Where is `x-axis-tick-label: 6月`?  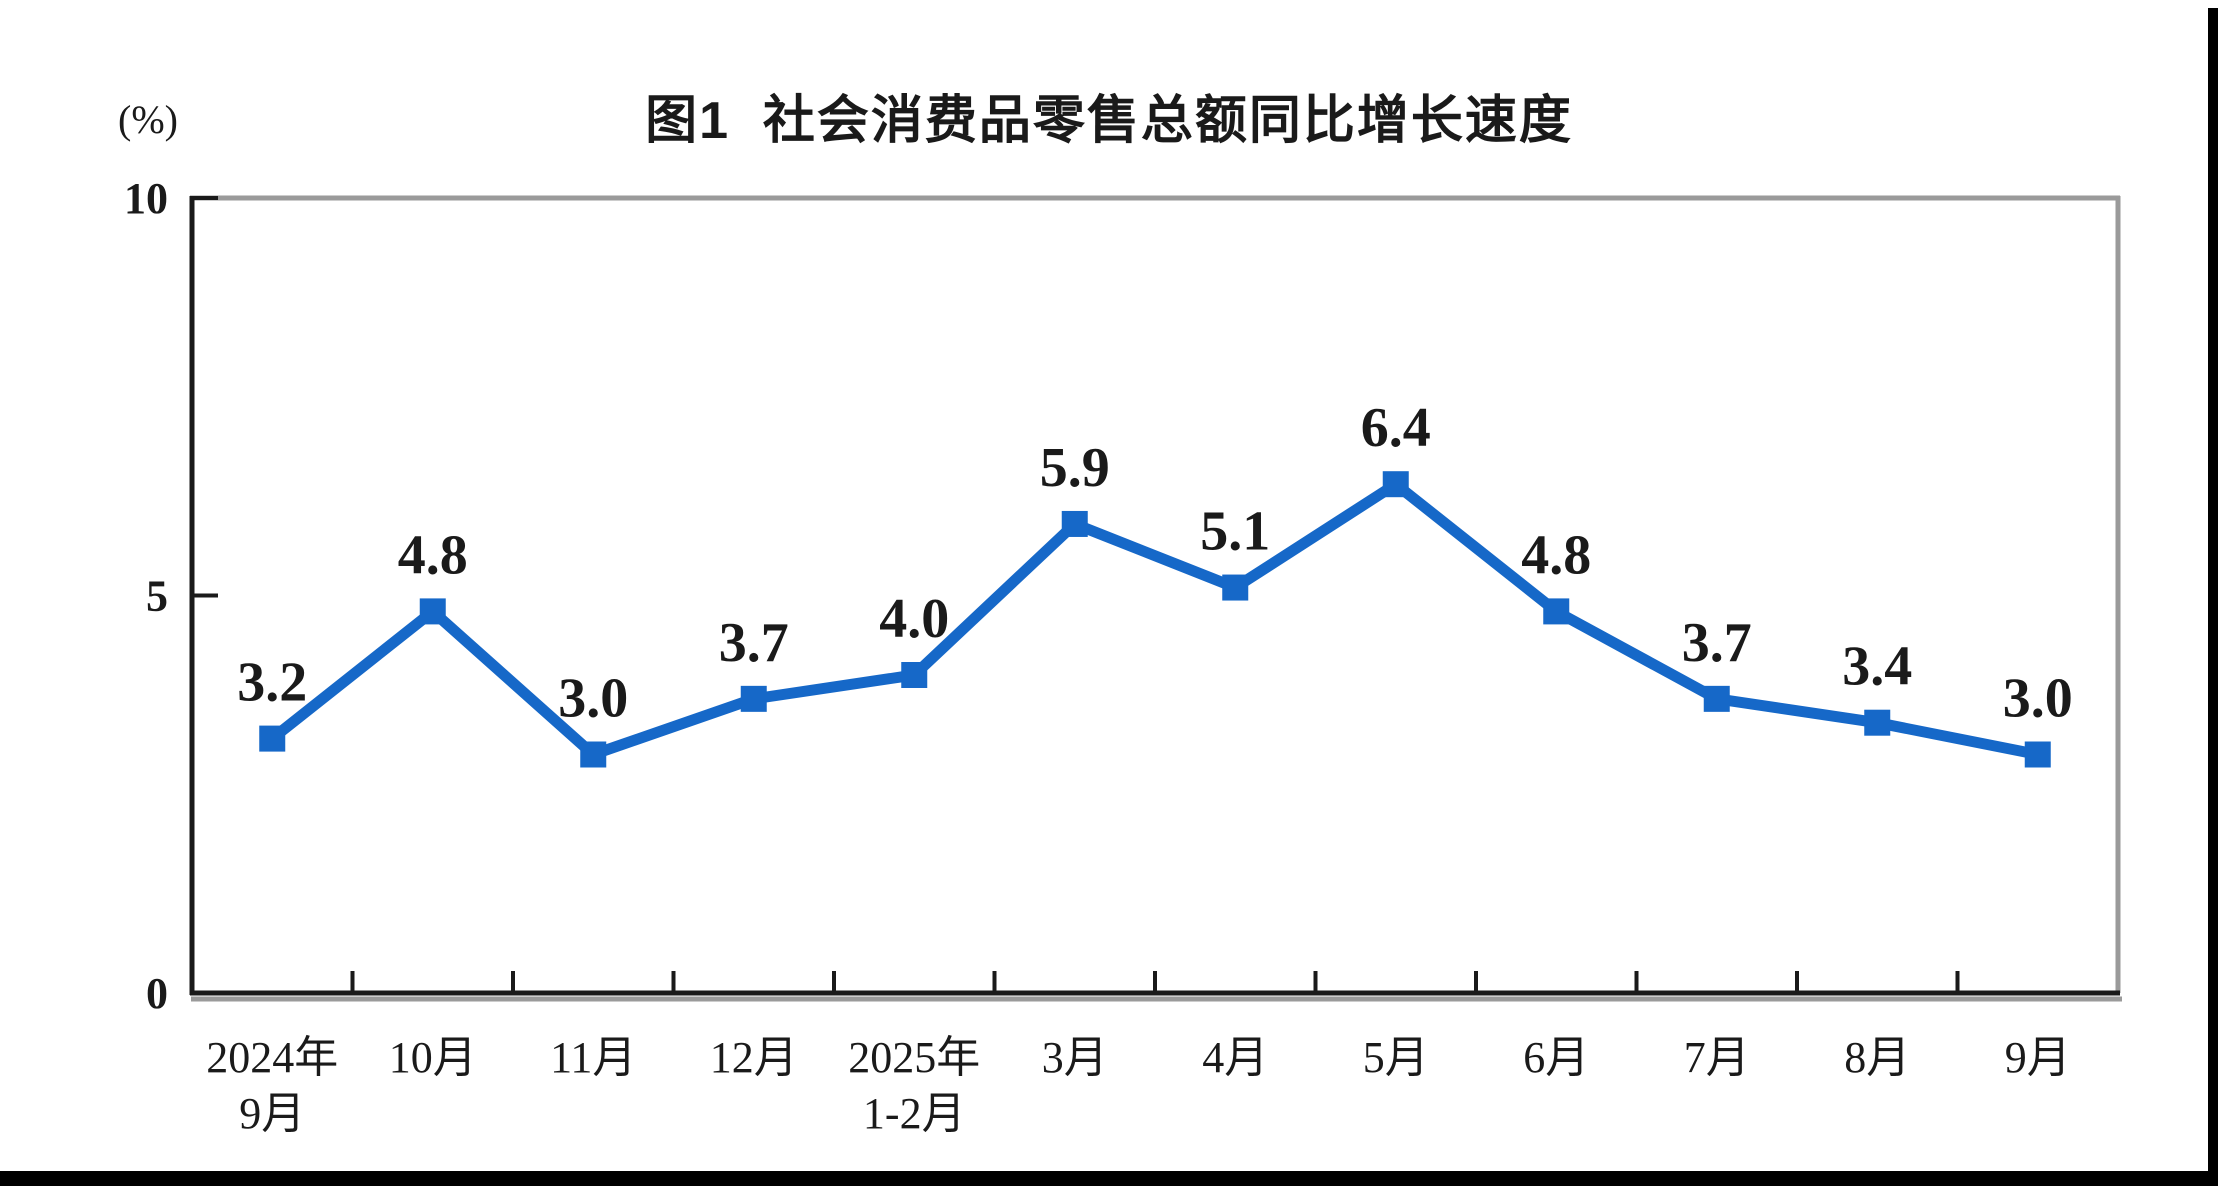 x-axis-tick-label: 6月 is located at coordinates (1556, 1057).